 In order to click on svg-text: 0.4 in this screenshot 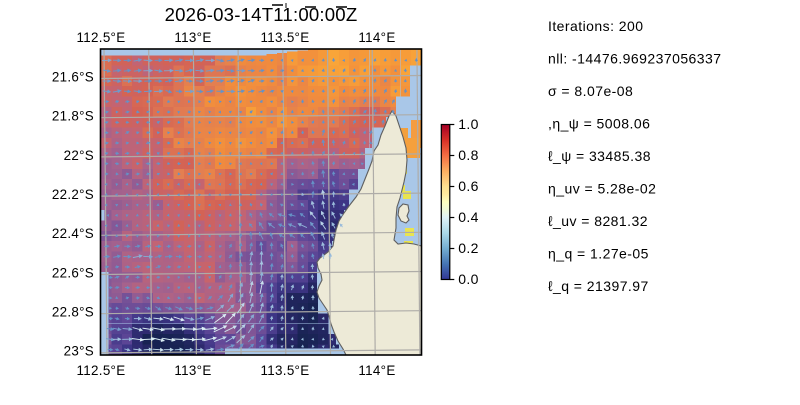, I will do `click(468, 217)`.